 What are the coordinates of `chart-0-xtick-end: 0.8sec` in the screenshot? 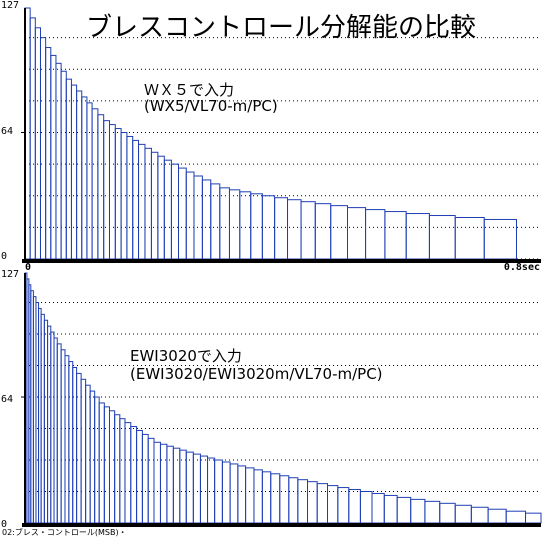 It's located at (522, 267).